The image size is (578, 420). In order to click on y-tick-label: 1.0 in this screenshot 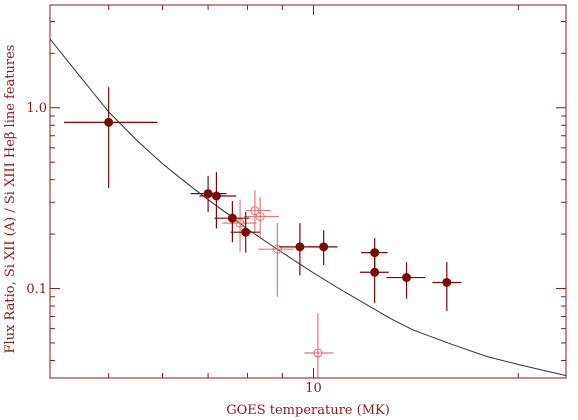, I will do `click(36, 108)`.